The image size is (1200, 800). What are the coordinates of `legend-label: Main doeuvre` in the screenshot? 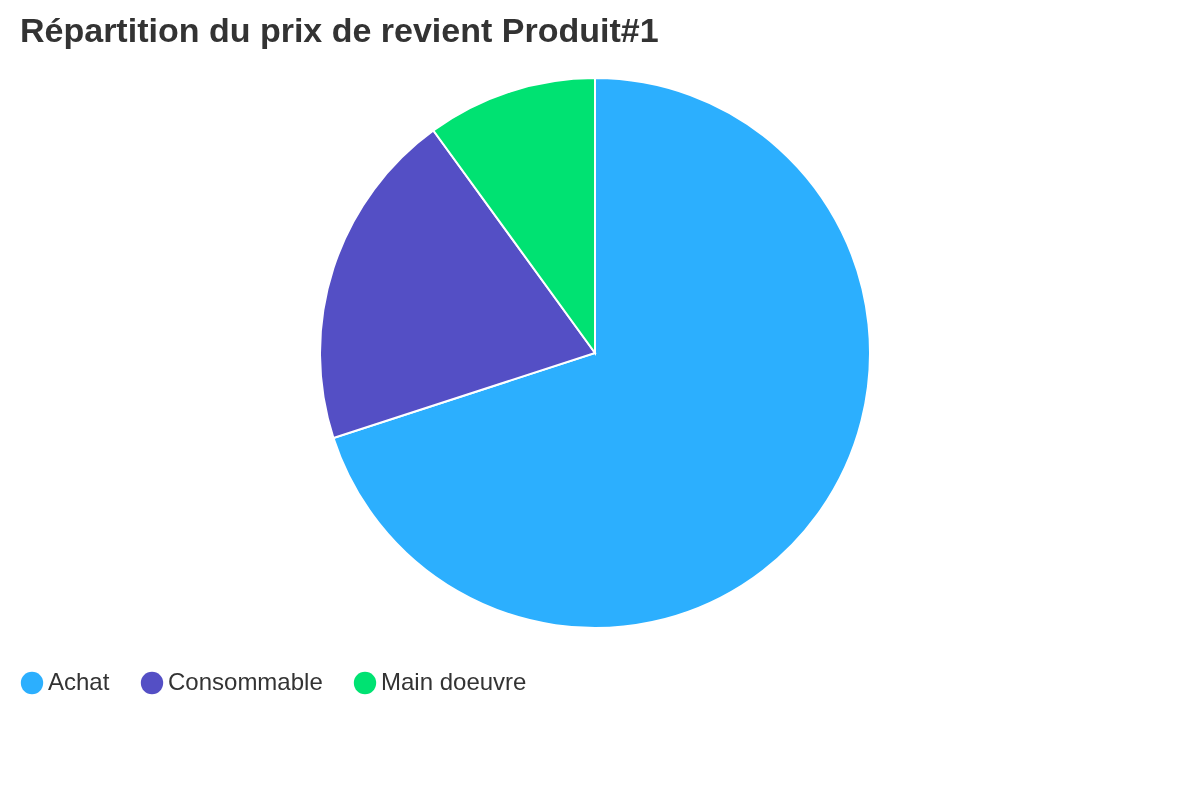 It's located at (454, 681).